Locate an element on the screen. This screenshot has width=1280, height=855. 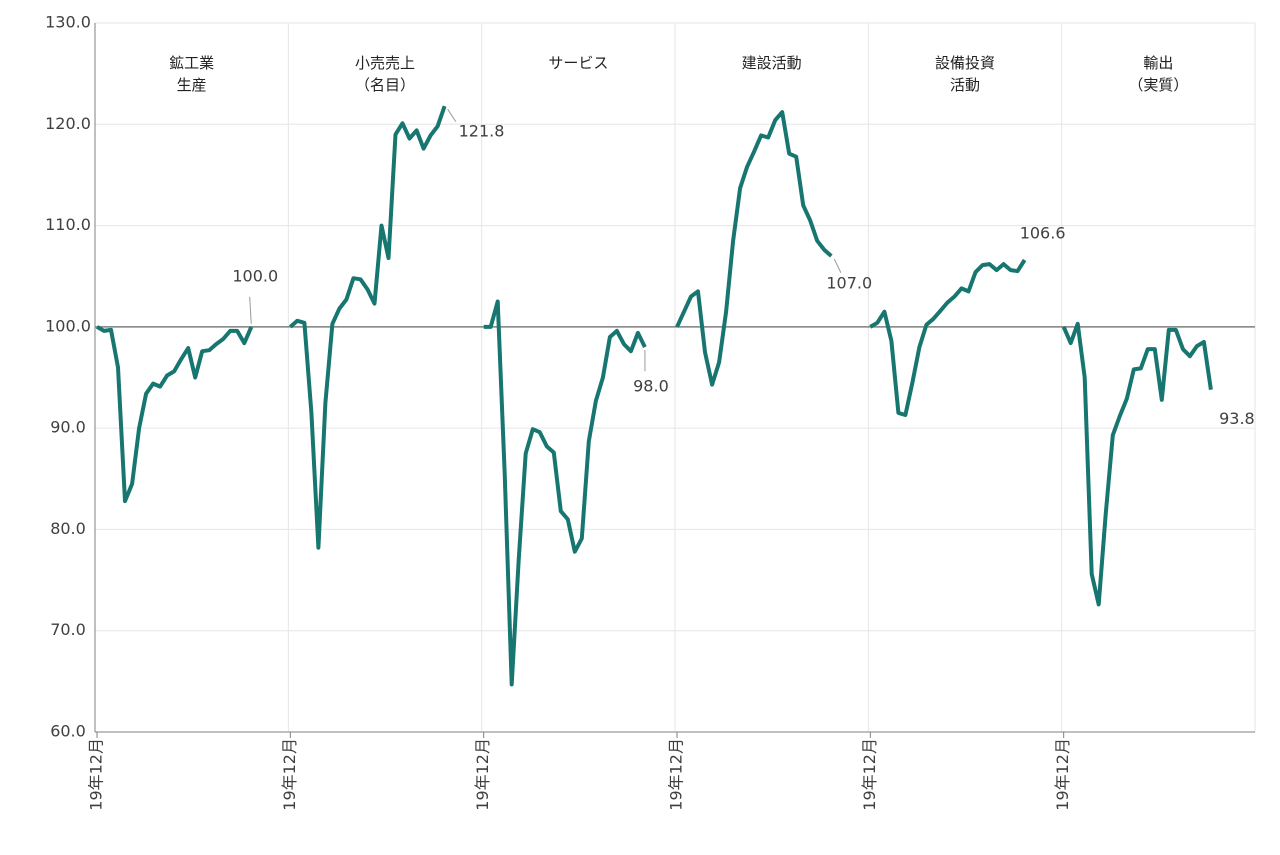
value-label: 98.0 is located at coordinates (651, 386).